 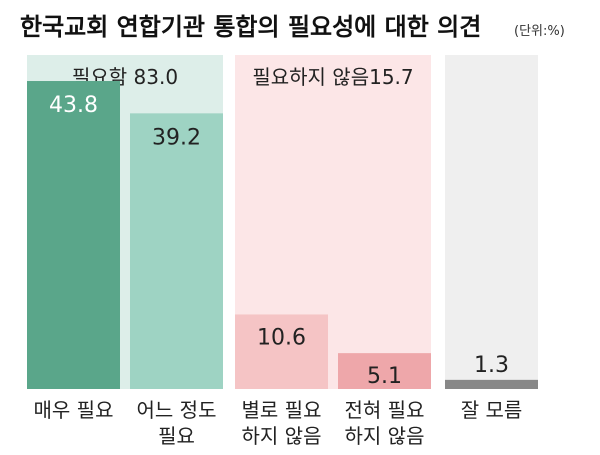 What do you see at coordinates (73, 105) in the screenshot?
I see `bar-value-label-1: 43.8` at bounding box center [73, 105].